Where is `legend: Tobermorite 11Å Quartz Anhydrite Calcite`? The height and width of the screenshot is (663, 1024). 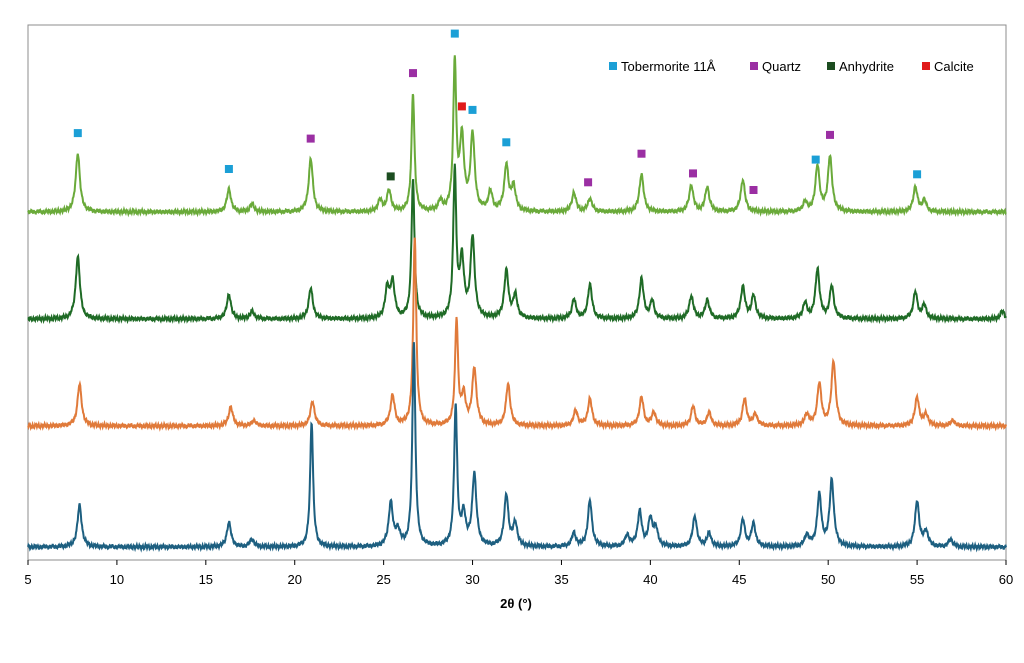 legend: Tobermorite 11Å Quartz Anhydrite Calcite is located at coordinates (791, 66).